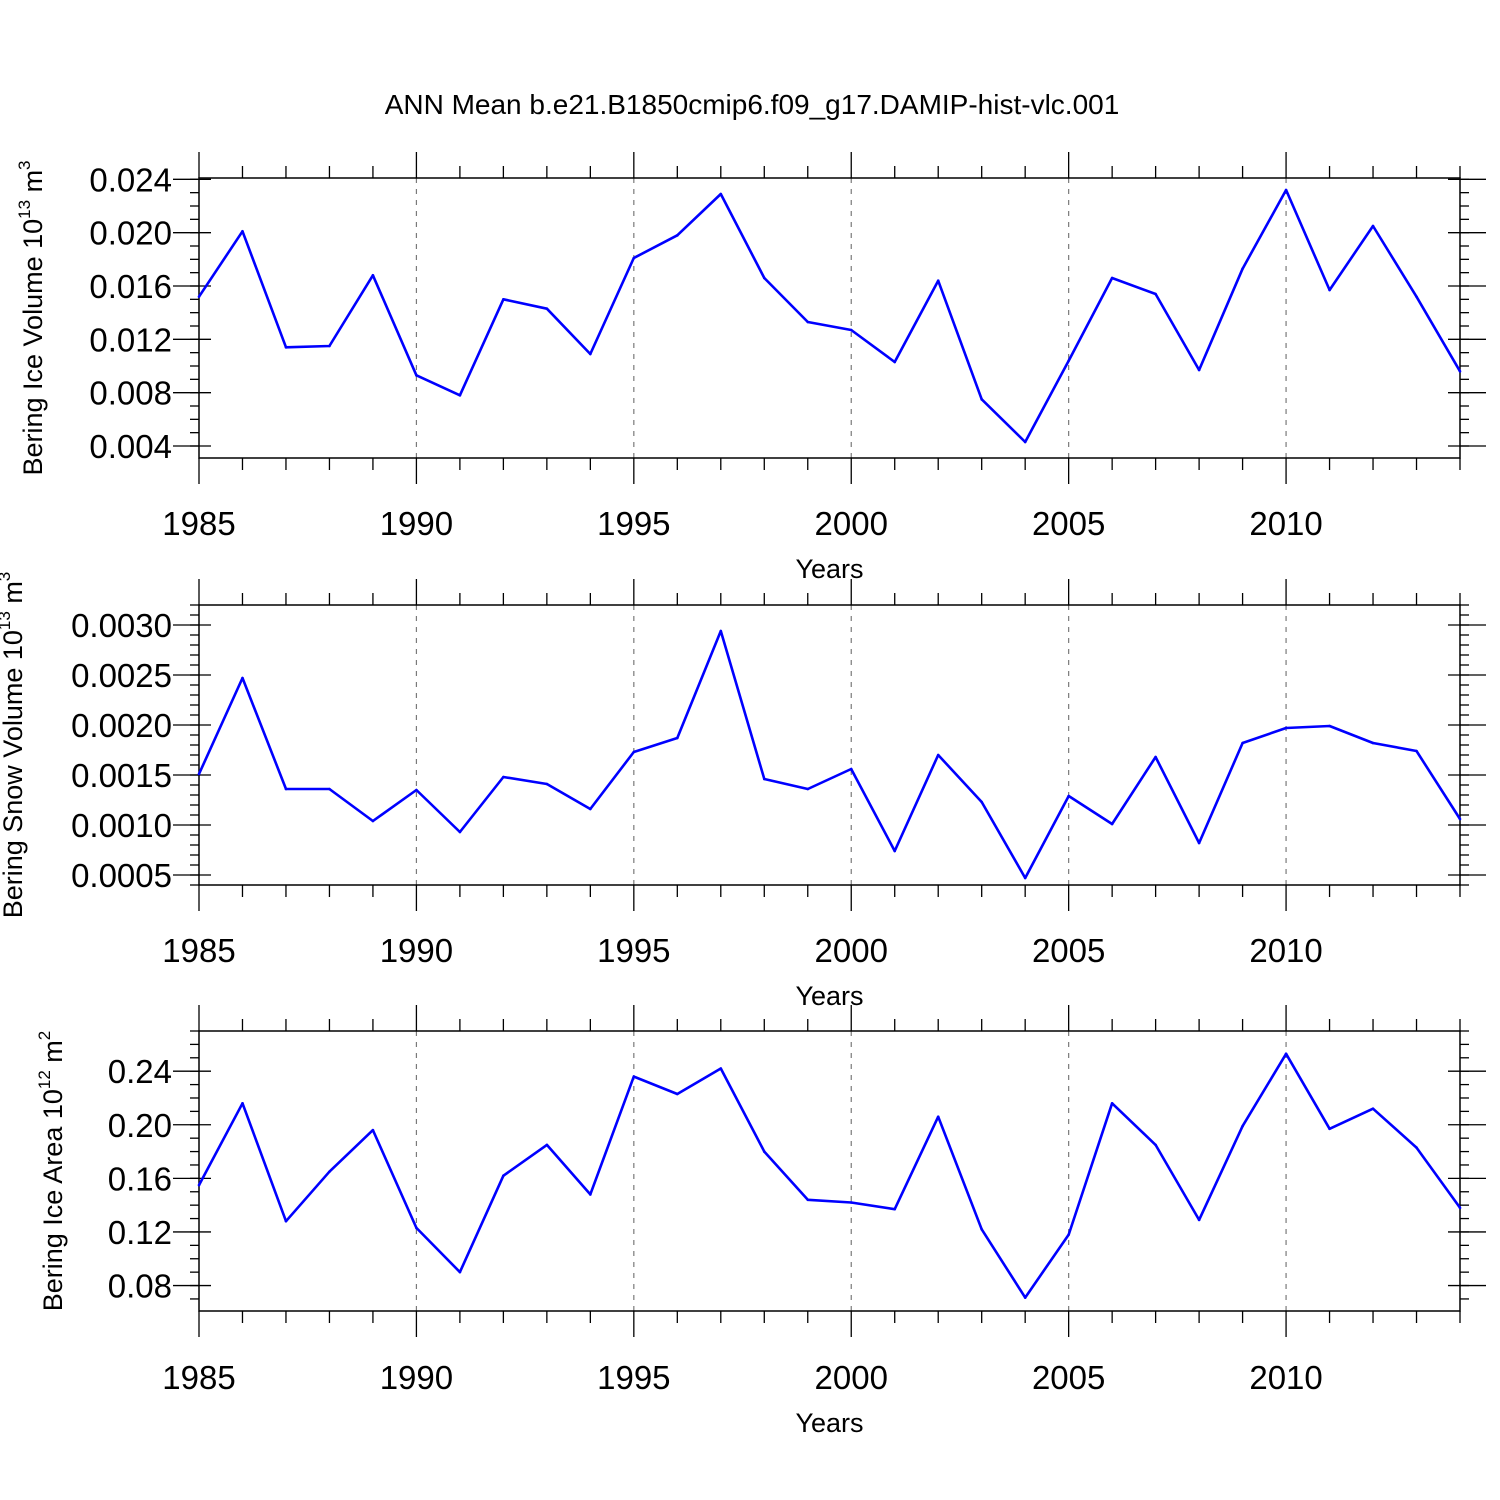 The height and width of the screenshot is (1500, 1500). Describe the element at coordinates (121, 825) in the screenshot. I see `y-tick-label: 0.0010` at that location.